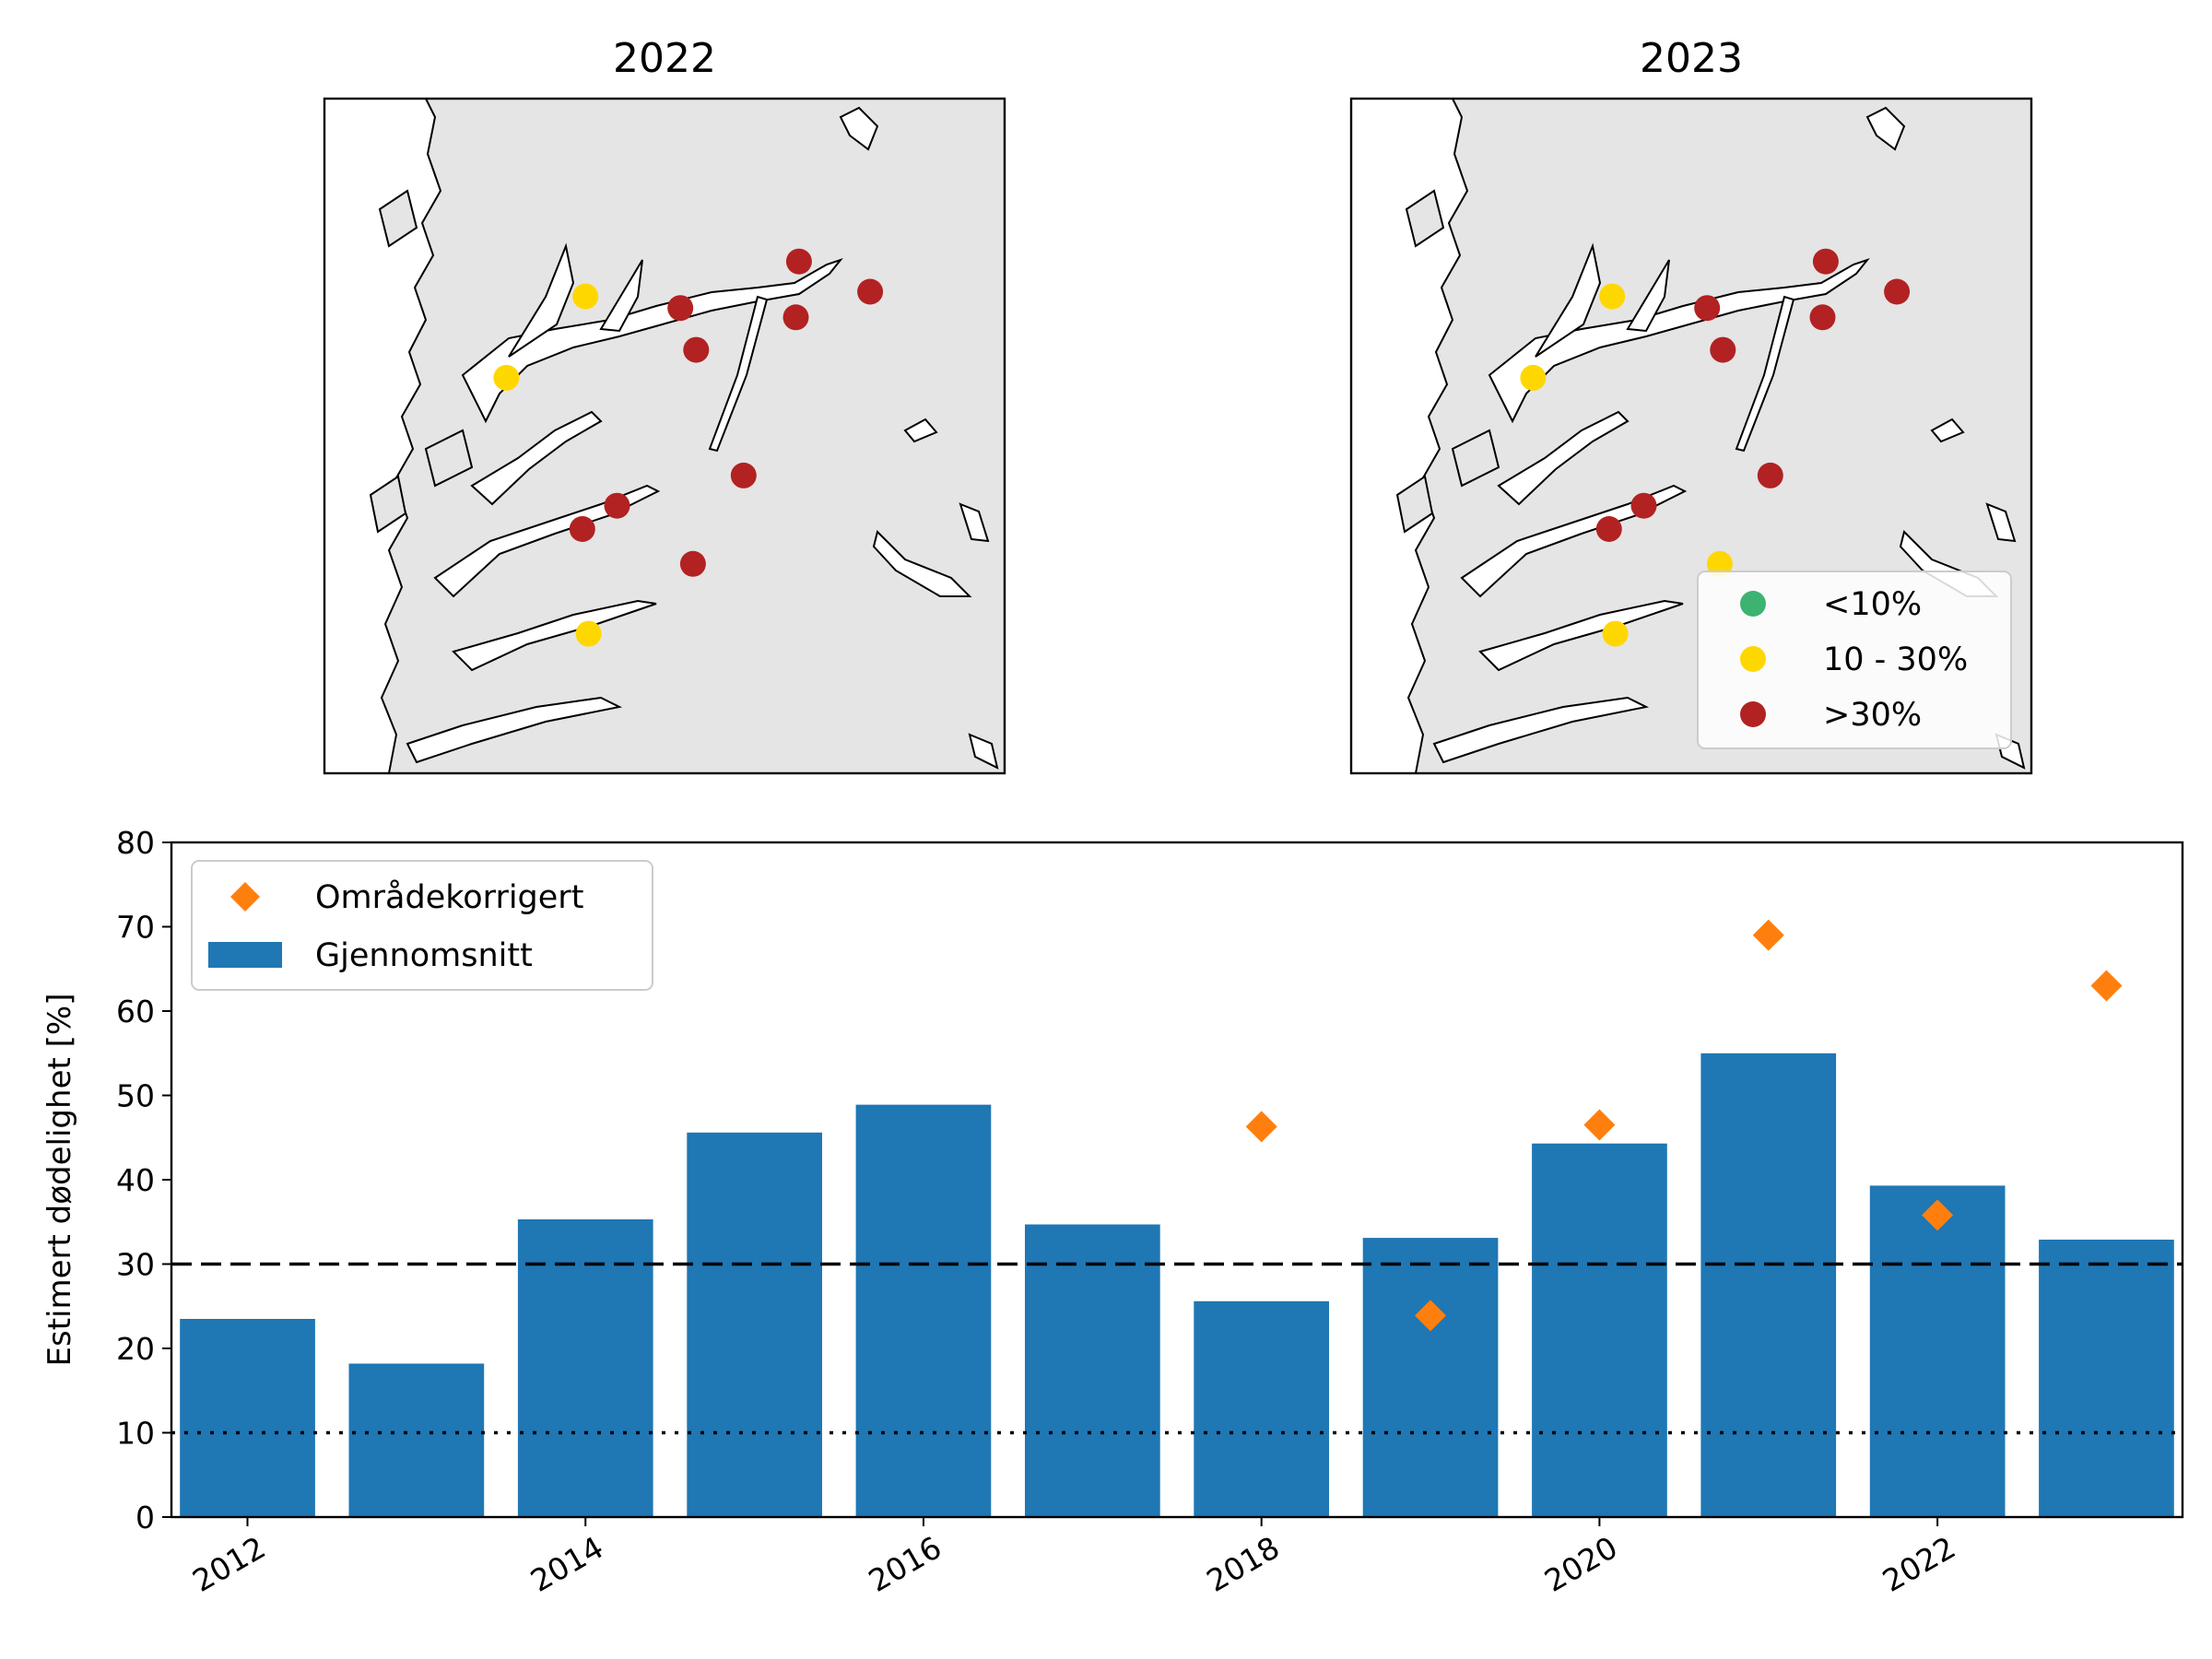 This screenshot has width=2212, height=1659. What do you see at coordinates (1073, 1558) in the screenshot?
I see `x-axis-ticks: 2012 2014 2016 2018 2020 2022` at bounding box center [1073, 1558].